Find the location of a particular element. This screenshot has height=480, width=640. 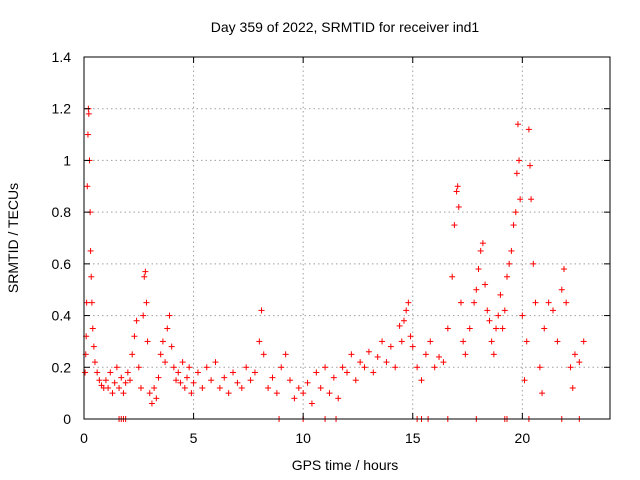

y-tick-label: 1.4 is located at coordinates (62, 57).